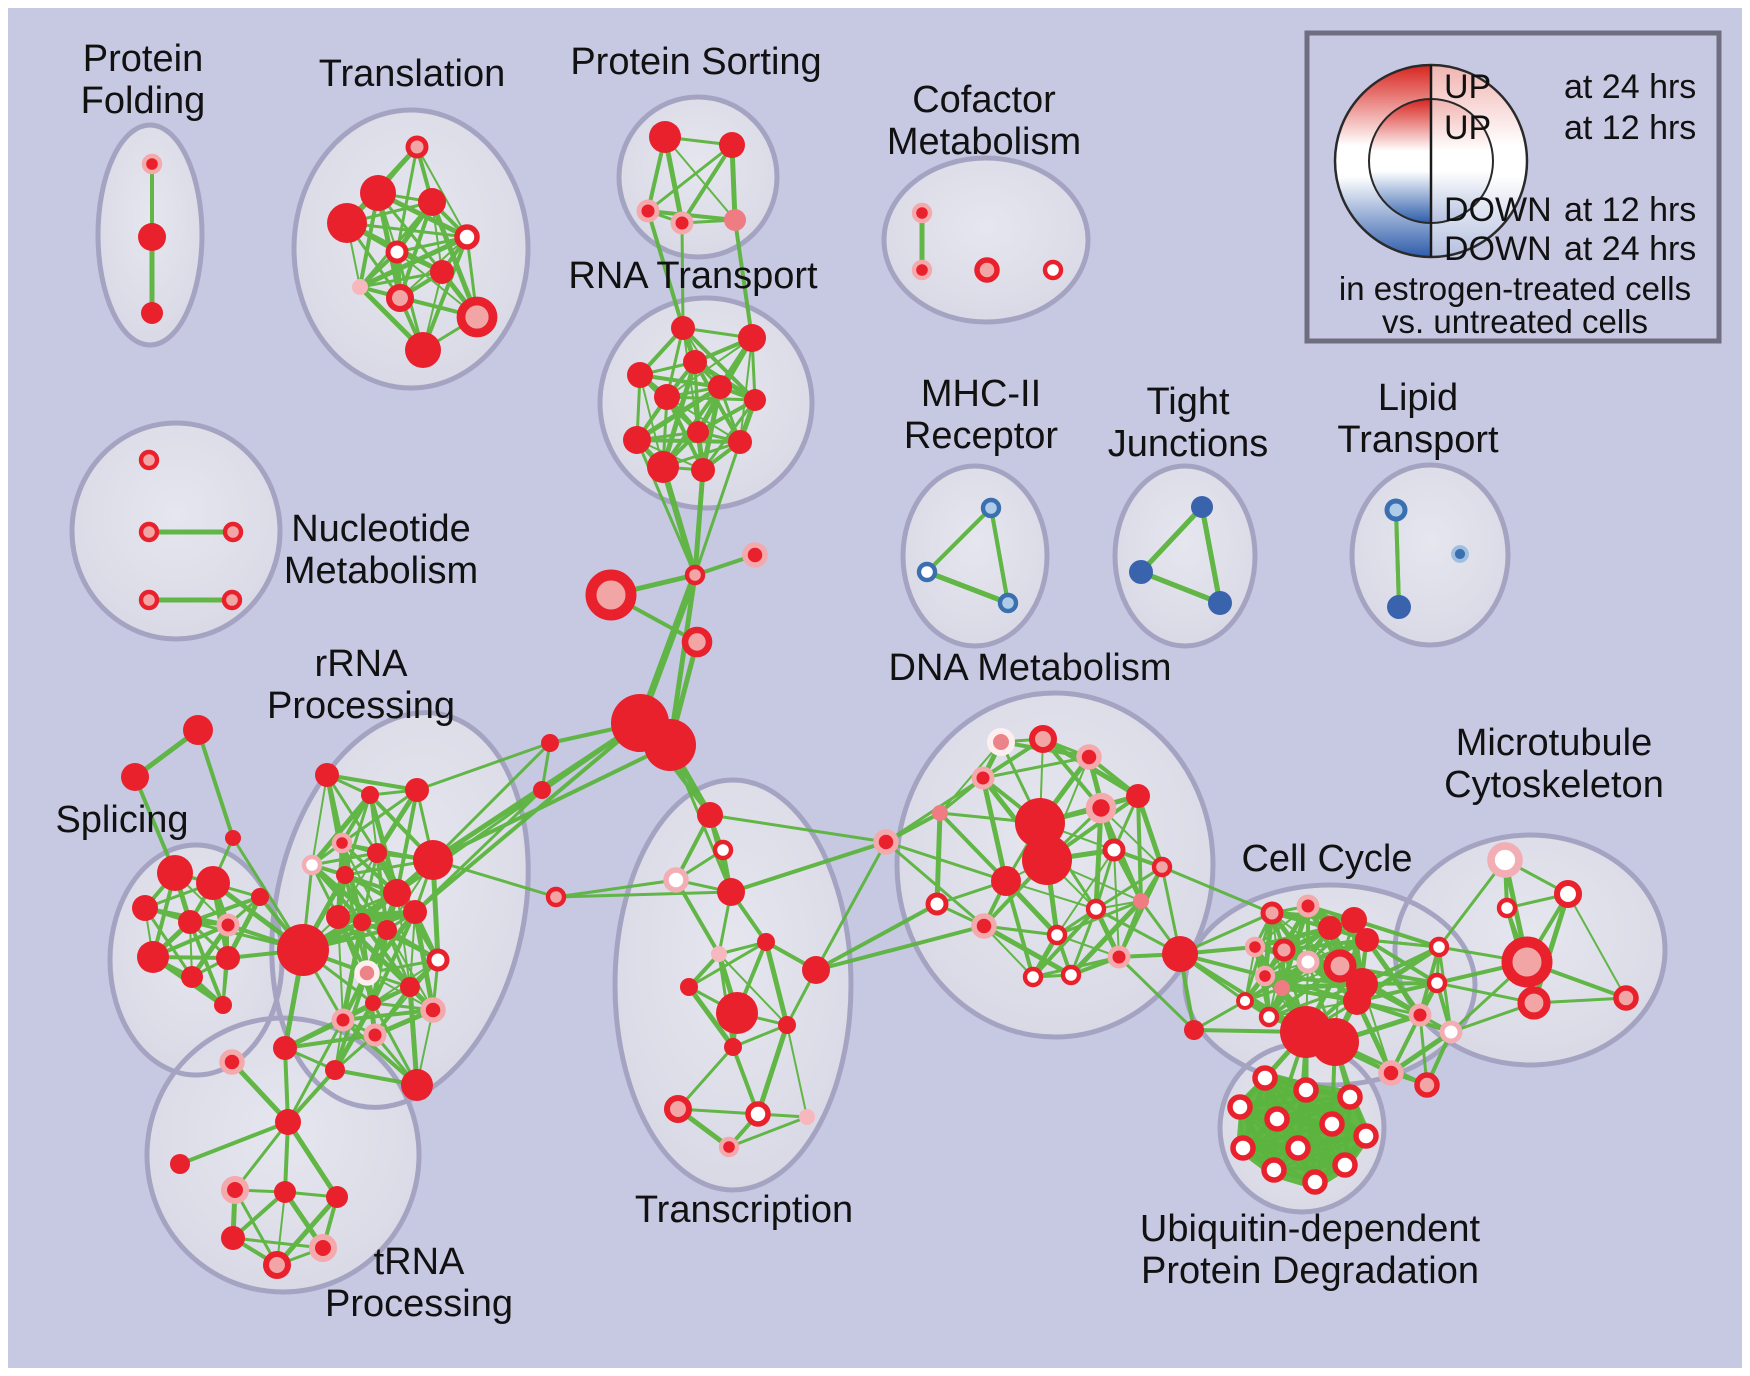  Describe the element at coordinates (1498, 210) in the screenshot. I see `legend-direction-label: DOWN` at that location.